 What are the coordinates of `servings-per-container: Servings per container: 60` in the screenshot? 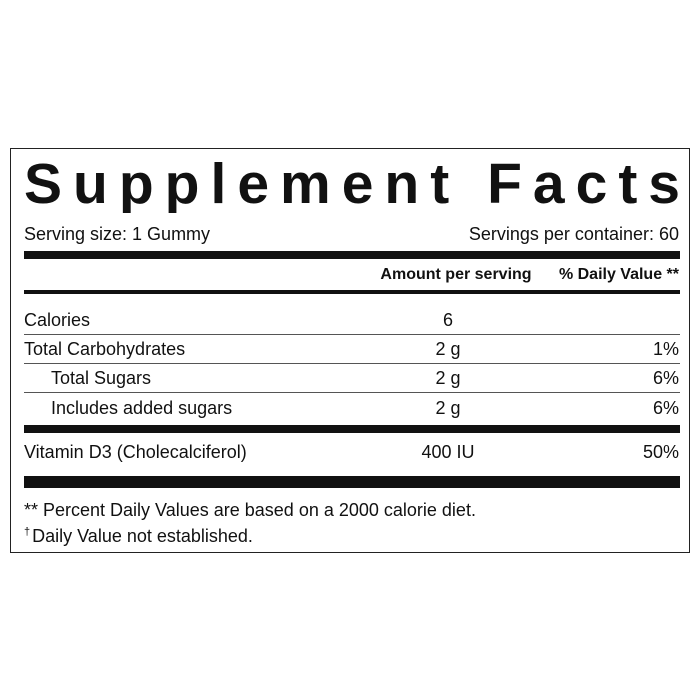 It's located at (573, 234).